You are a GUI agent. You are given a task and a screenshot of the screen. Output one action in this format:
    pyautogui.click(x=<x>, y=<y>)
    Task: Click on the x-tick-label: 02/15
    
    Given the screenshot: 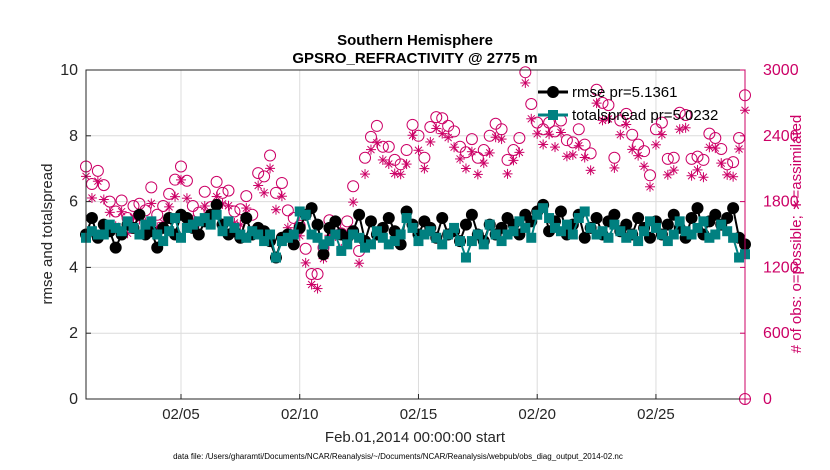 What is the action you would take?
    pyautogui.click(x=419, y=414)
    